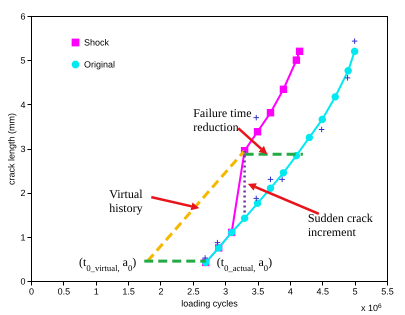 The height and width of the screenshot is (315, 405). Describe the element at coordinates (225, 291) in the screenshot. I see `x-tick-label: 3` at that location.